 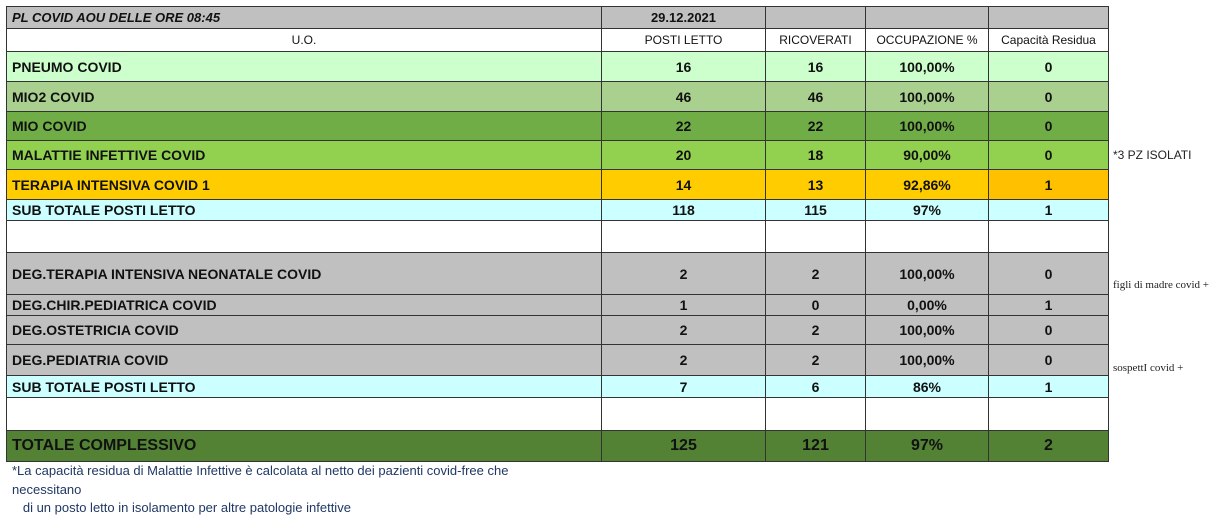 What do you see at coordinates (304, 155) in the screenshot?
I see `cell-uo: MALATTIE INFETTIVE COVID` at bounding box center [304, 155].